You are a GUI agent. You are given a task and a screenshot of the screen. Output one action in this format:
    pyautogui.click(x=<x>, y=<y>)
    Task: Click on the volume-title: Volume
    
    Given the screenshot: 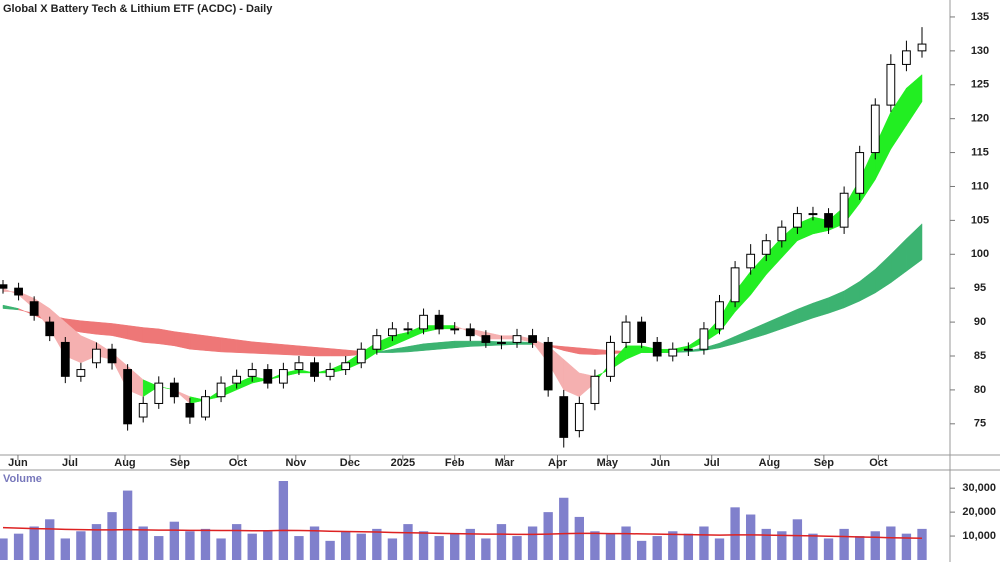 What is the action you would take?
    pyautogui.click(x=22, y=479)
    